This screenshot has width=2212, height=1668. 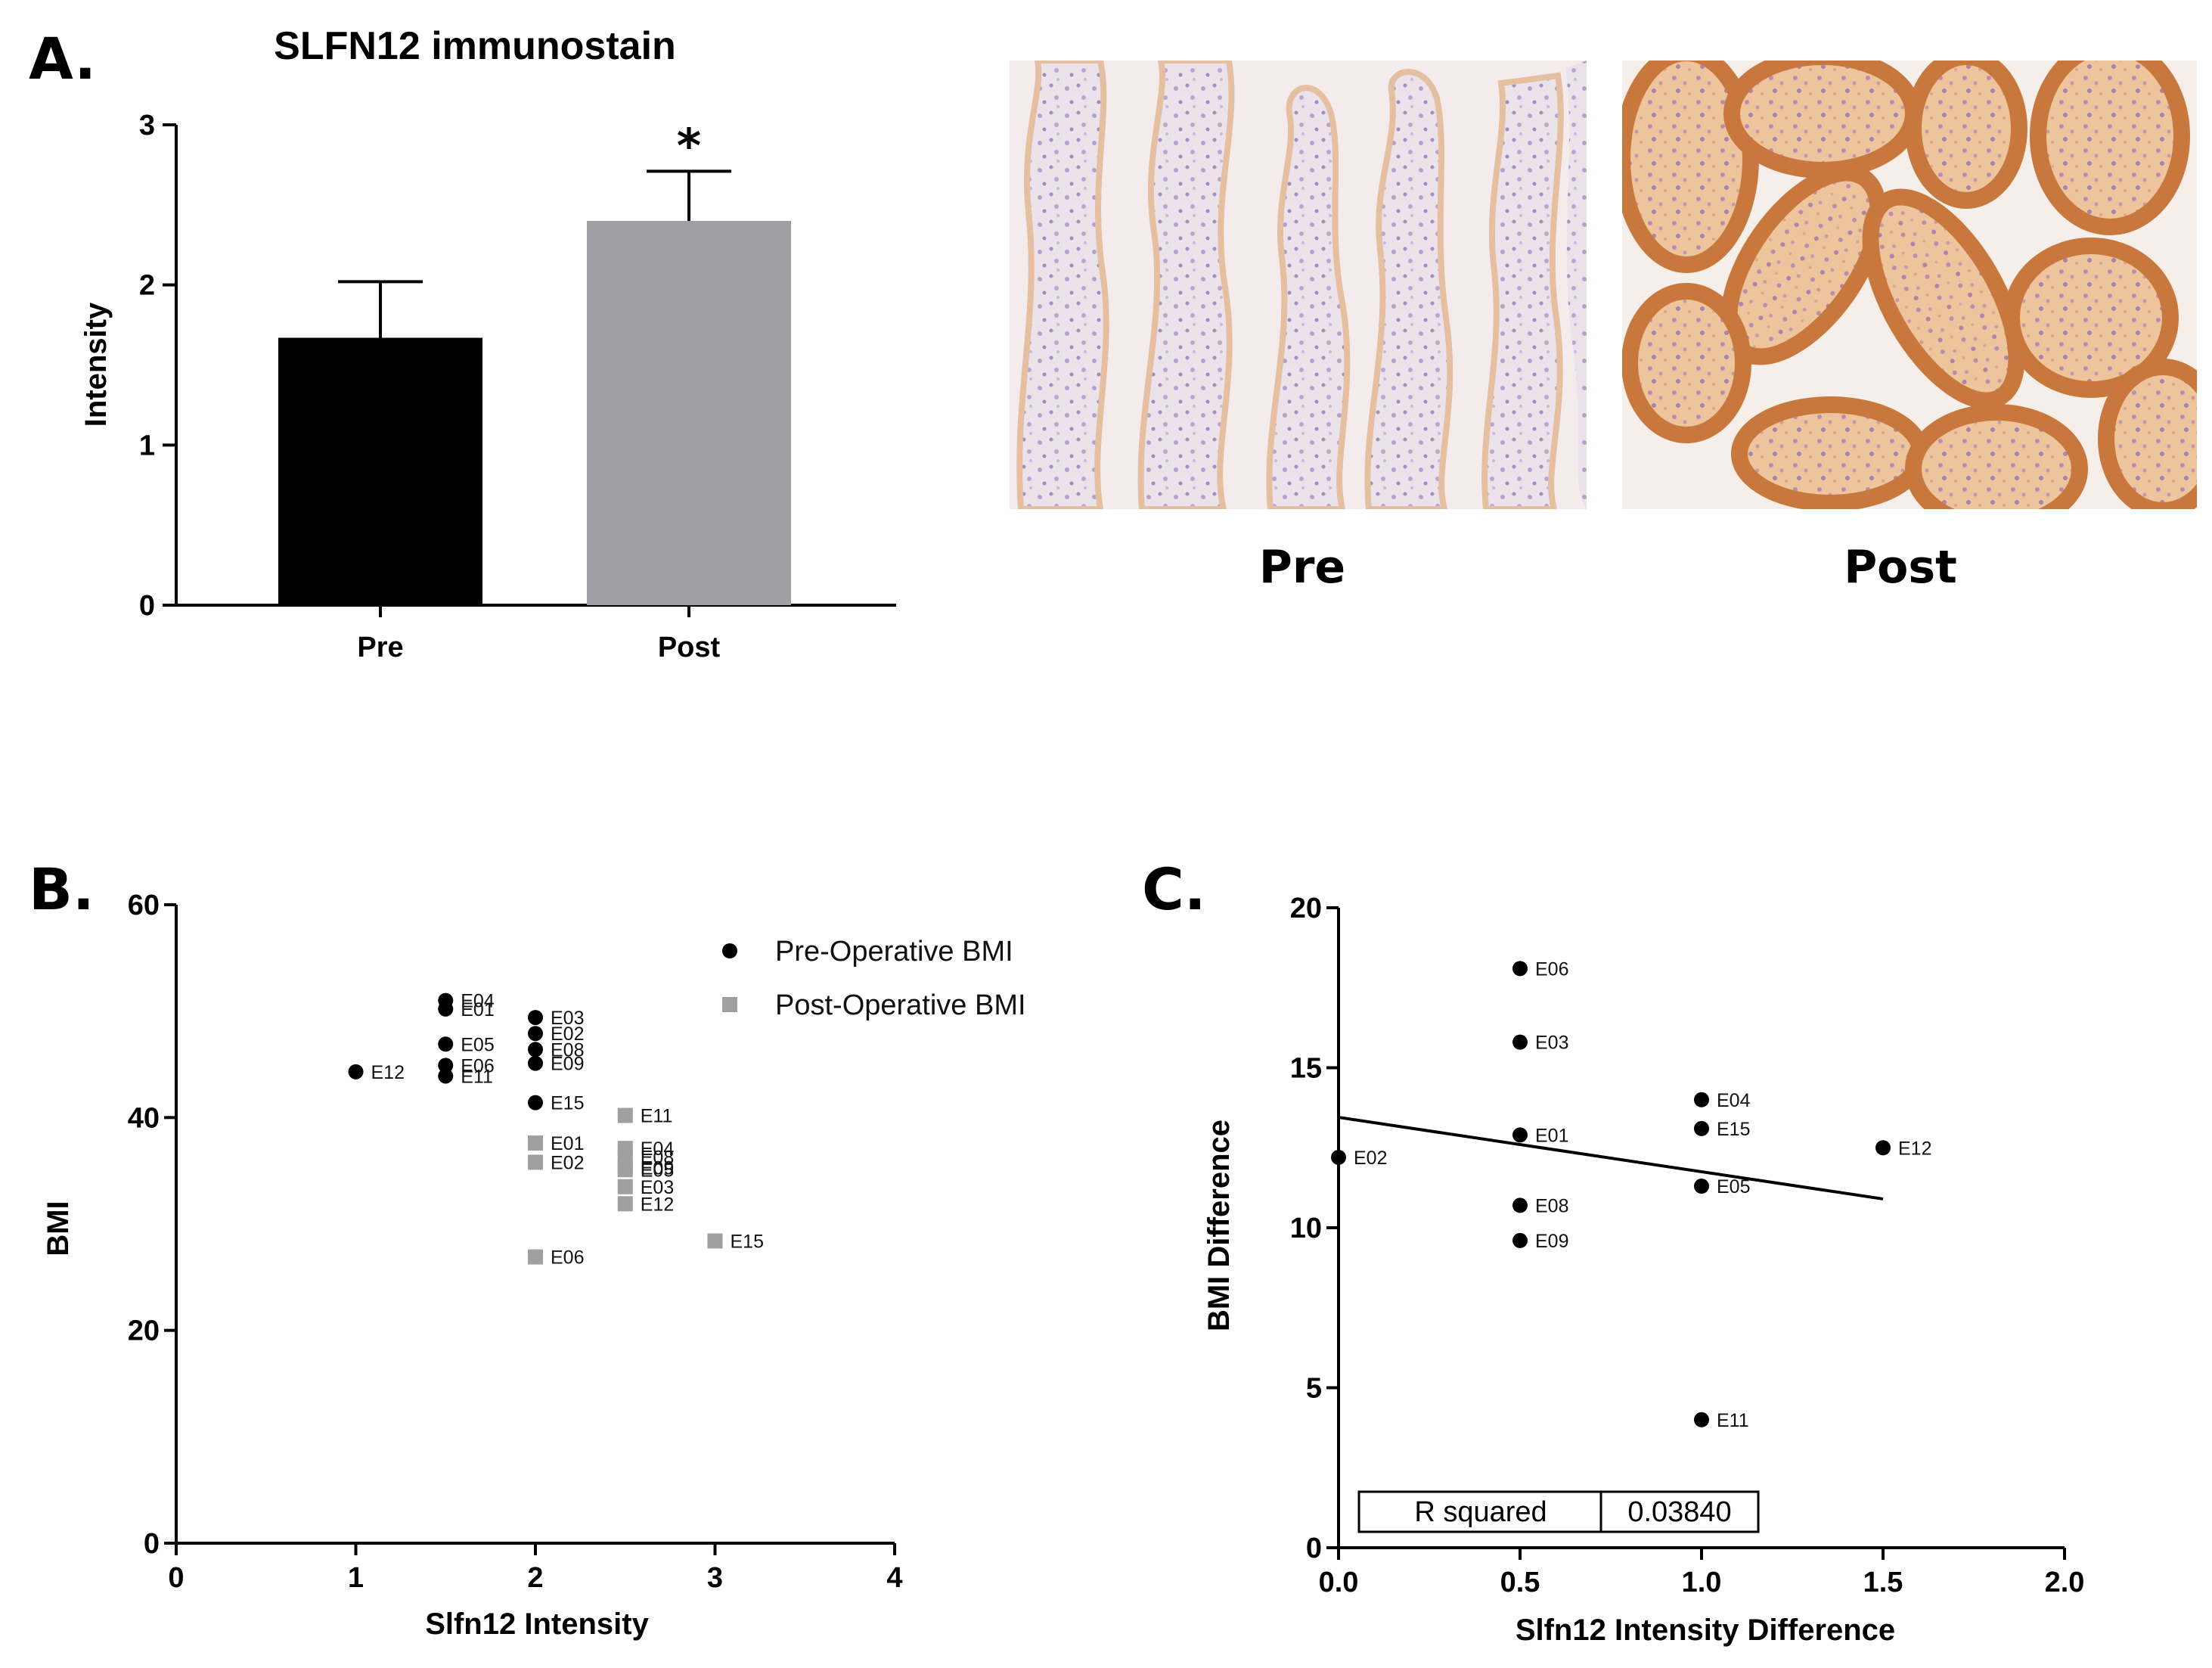 What do you see at coordinates (1520, 1240) in the screenshot?
I see `c-point-e09` at bounding box center [1520, 1240].